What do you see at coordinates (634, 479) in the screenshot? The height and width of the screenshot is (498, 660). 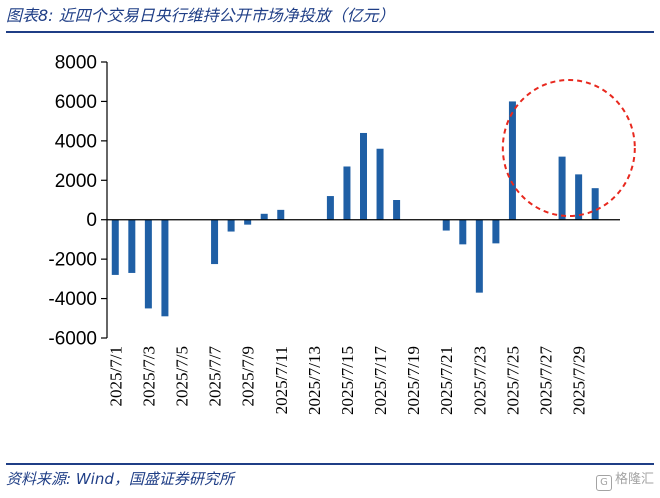 I see `watermark-text: 格隆汇` at bounding box center [634, 479].